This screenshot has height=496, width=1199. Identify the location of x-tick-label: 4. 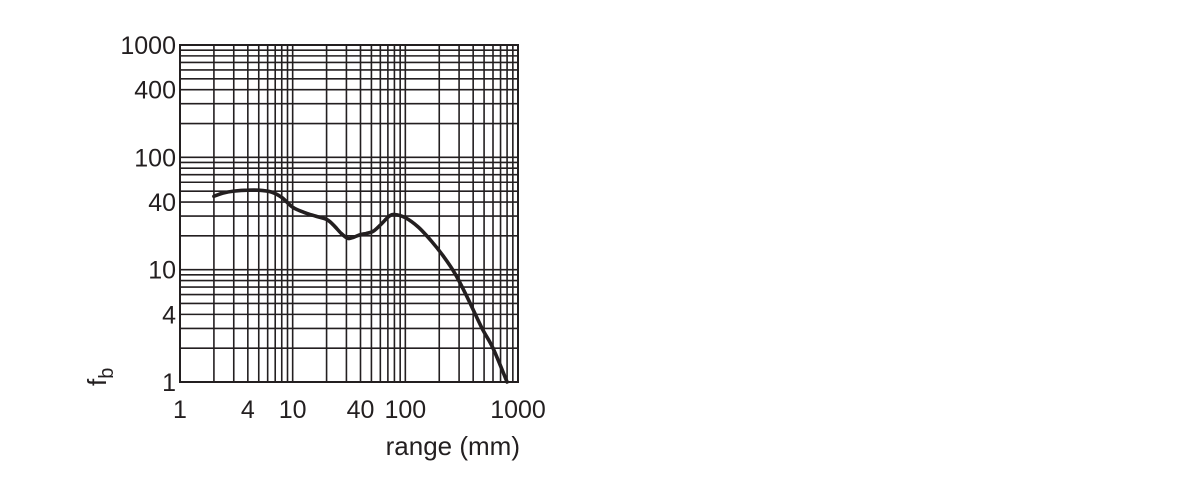
(248, 410).